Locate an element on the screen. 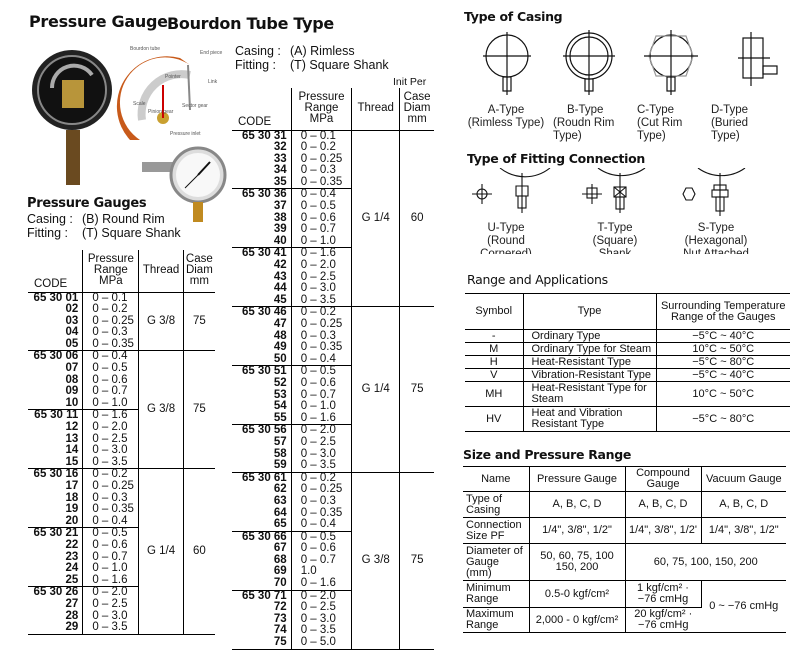  table-row: 65 30 26 0 – 2.0 is located at coordinates (121, 592).